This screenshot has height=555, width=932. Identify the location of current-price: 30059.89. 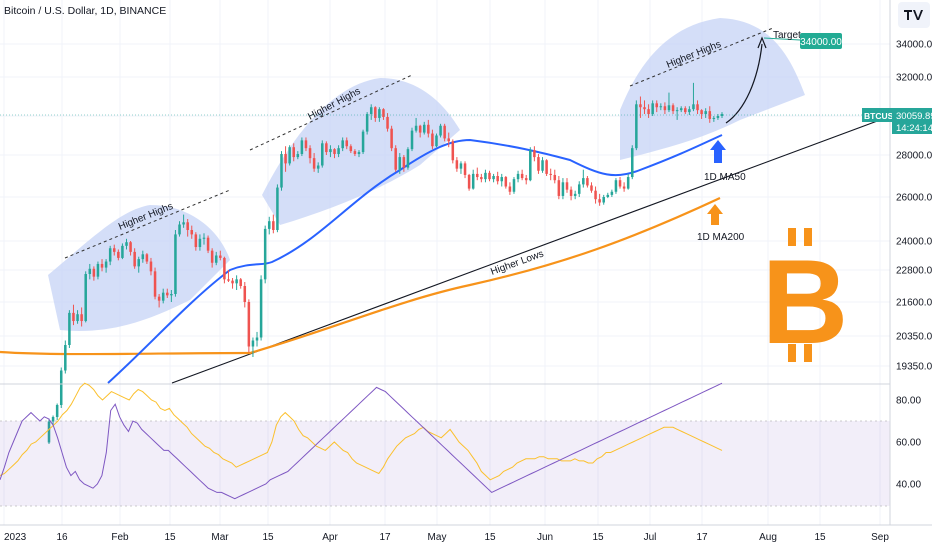
(914, 116).